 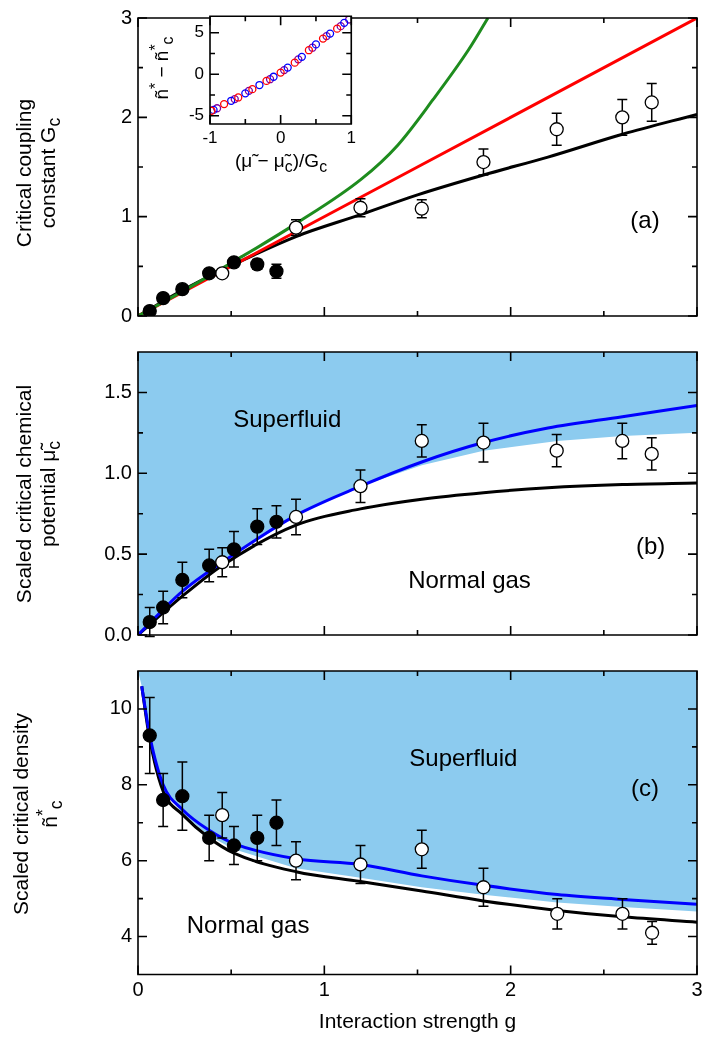 What do you see at coordinates (645, 787) in the screenshot?
I see `annotation: (c)` at bounding box center [645, 787].